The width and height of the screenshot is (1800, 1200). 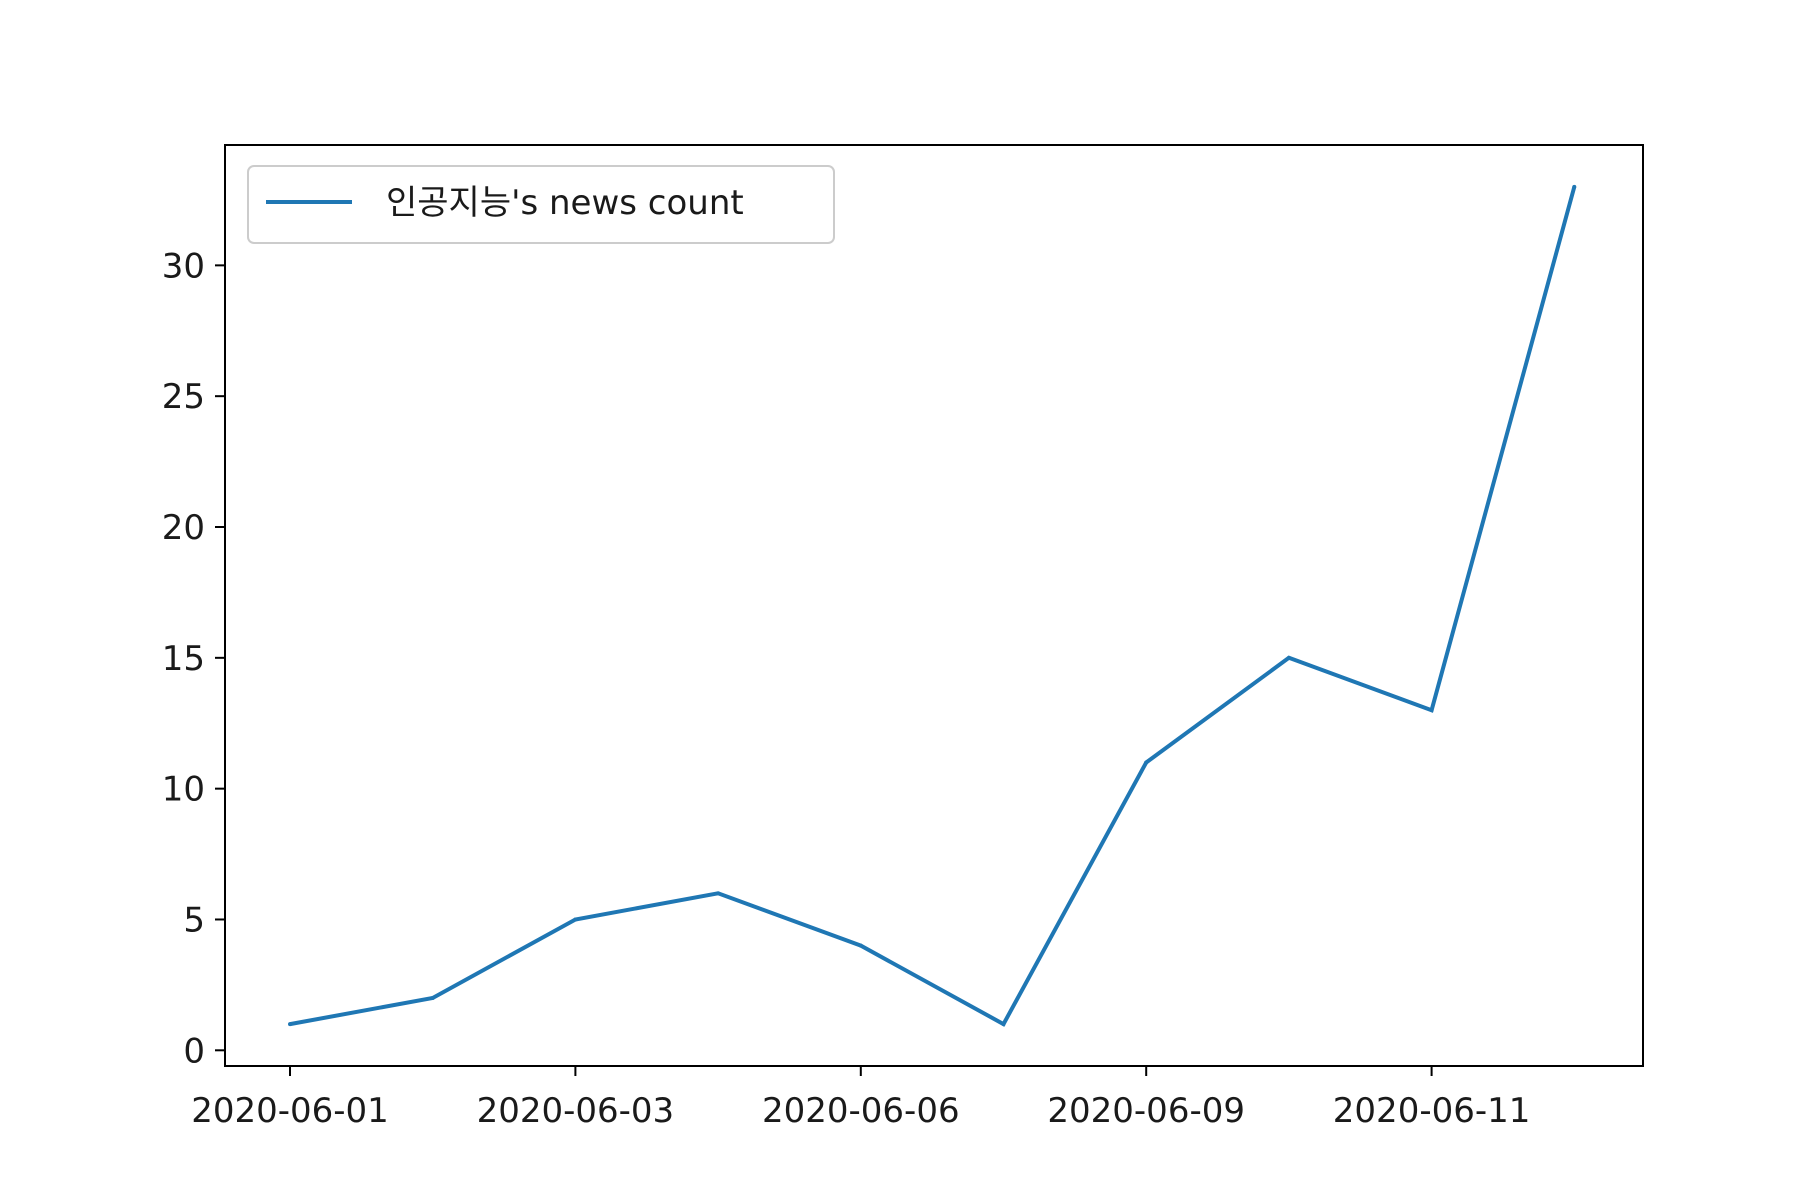 What do you see at coordinates (1432, 1111) in the screenshot?
I see `x-tick-label: 2020-06-11` at bounding box center [1432, 1111].